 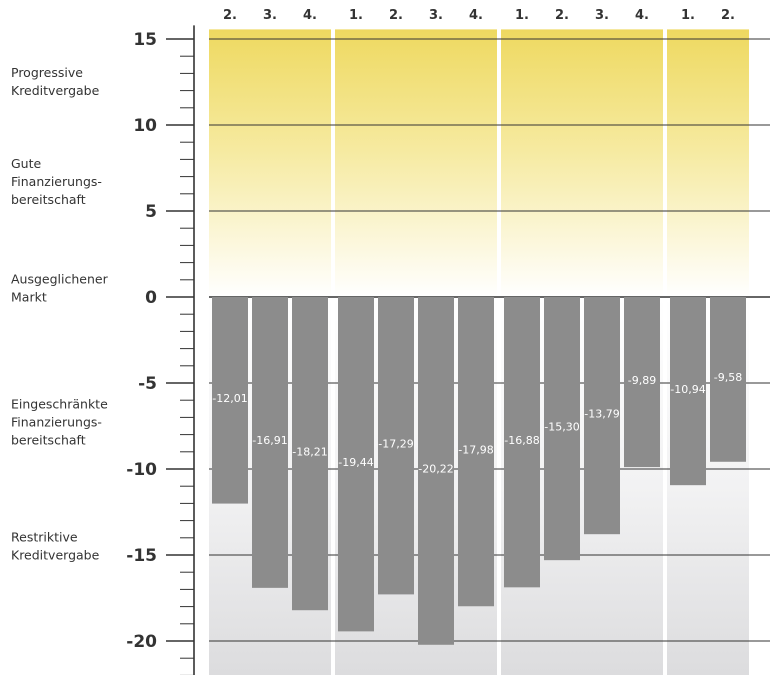 I want to click on category-label-9: 2., so click(x=562, y=15).